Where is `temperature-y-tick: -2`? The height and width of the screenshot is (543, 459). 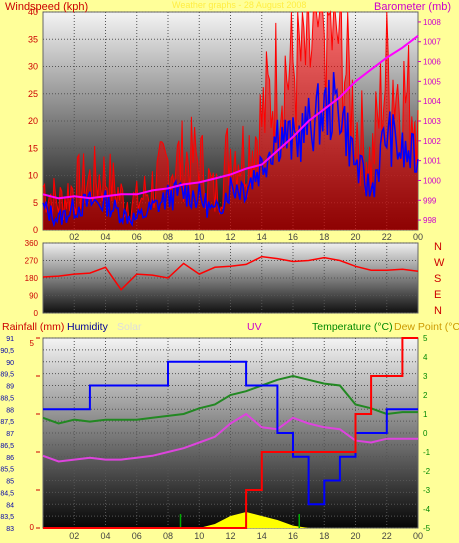
temperature-y-tick: -2 is located at coordinates (427, 471).